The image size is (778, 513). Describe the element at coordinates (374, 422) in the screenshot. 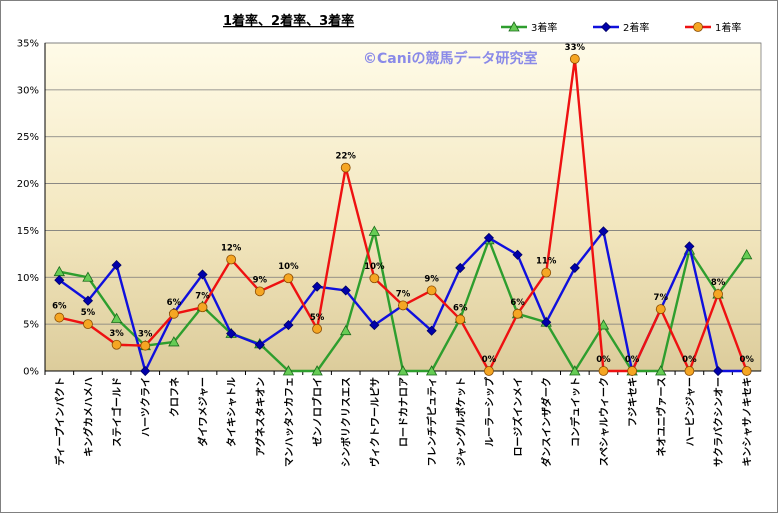

I see `x-tick-label: ヴィクトワールピサ` at that location.